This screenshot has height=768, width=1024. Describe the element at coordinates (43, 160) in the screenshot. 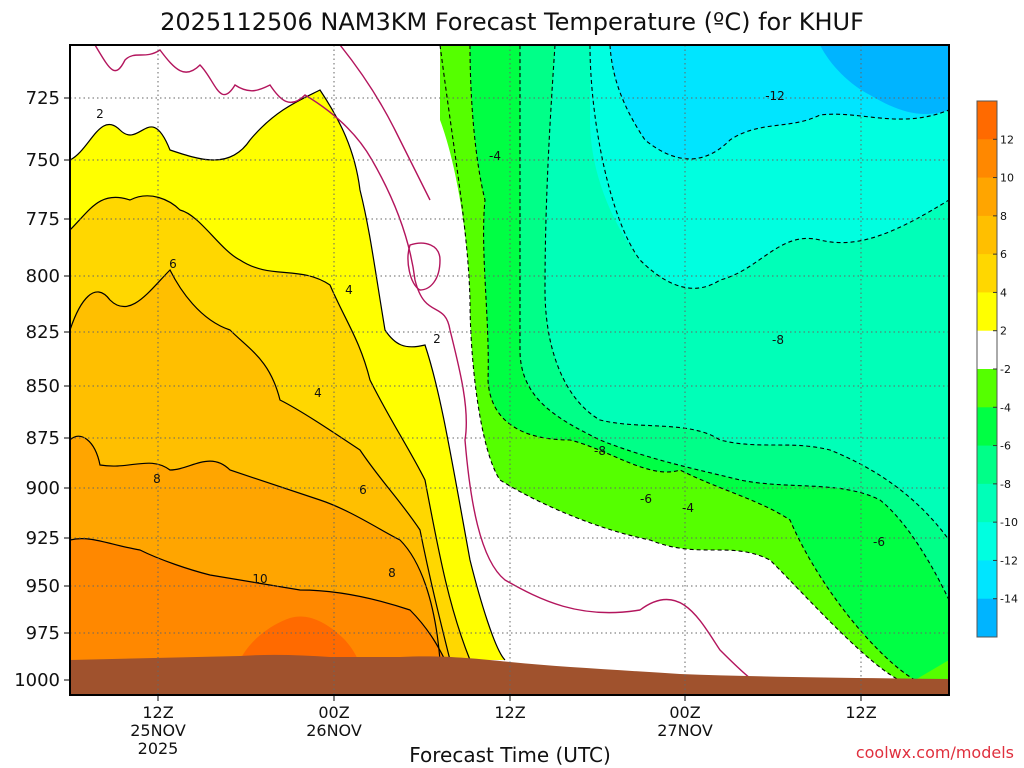

I see `y-tick-label: 750` at that location.